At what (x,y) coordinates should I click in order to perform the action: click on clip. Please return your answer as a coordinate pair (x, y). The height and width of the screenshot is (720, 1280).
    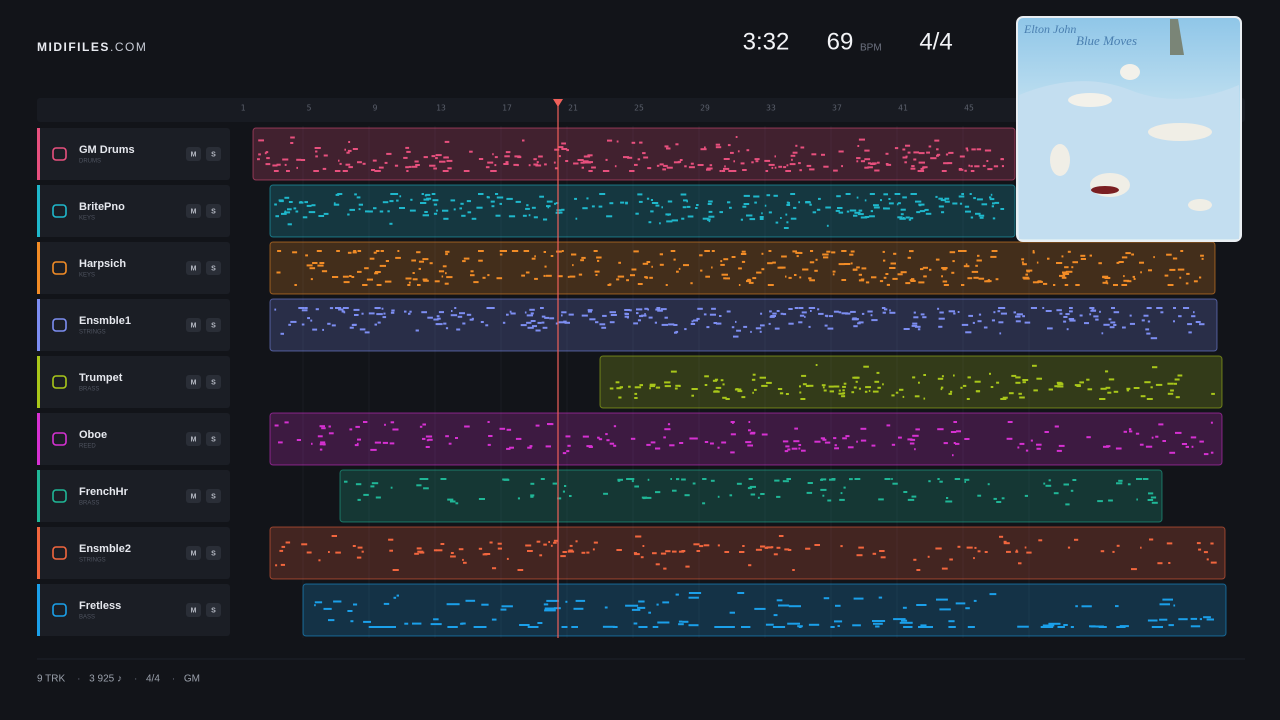
    Looking at the image, I should click on (751, 496).